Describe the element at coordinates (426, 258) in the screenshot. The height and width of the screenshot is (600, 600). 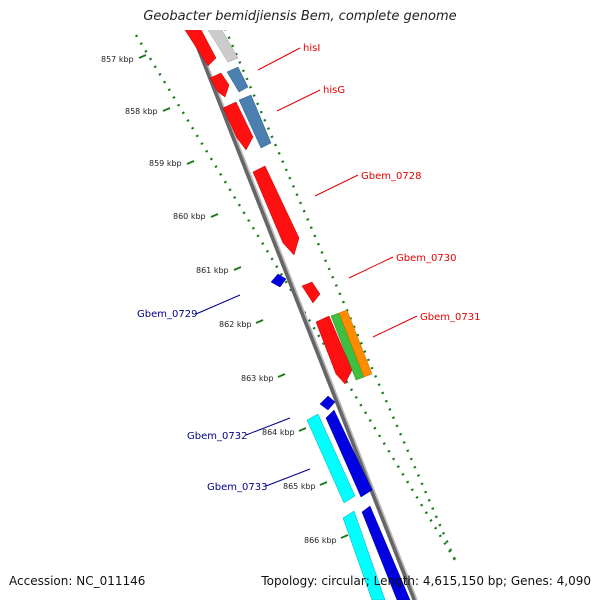
I see `gene-label-gbem0730: Gbem_0730` at that location.